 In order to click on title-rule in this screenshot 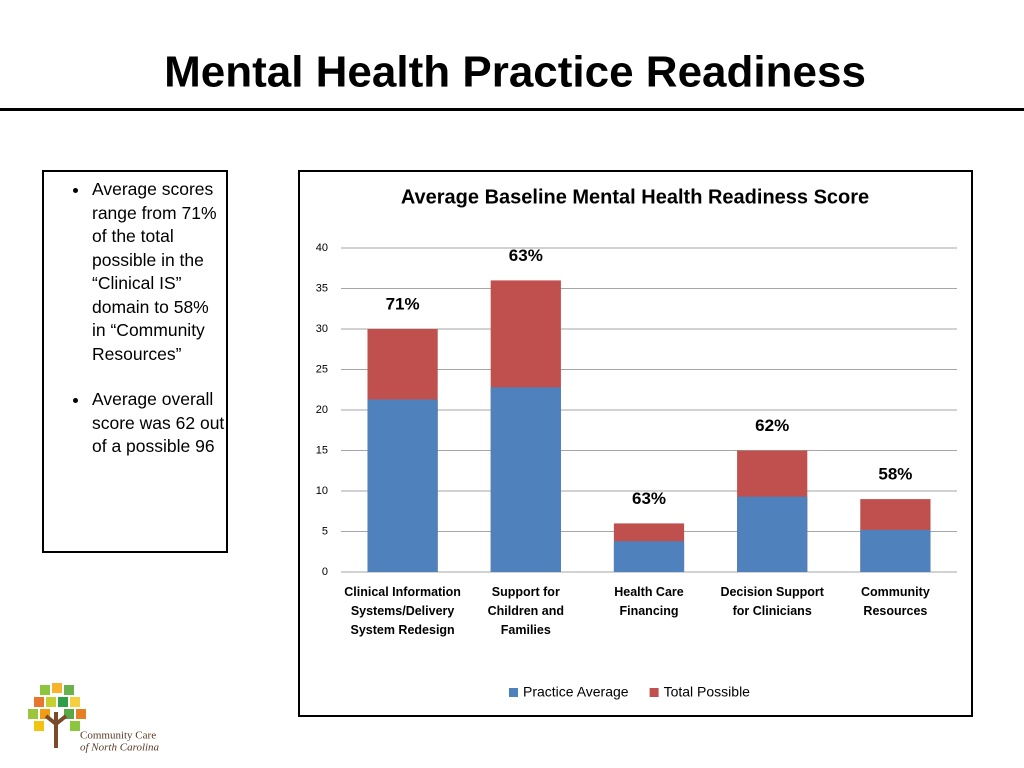, I will do `click(512, 109)`.